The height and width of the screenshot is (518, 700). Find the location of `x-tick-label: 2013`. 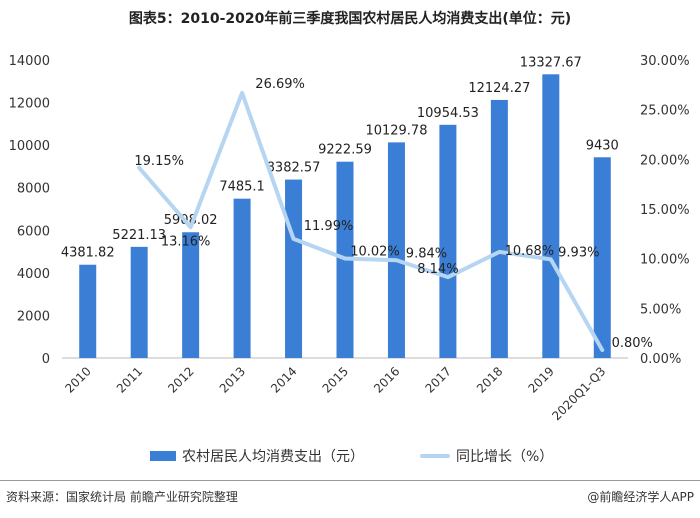

x-tick-label: 2013 is located at coordinates (232, 379).